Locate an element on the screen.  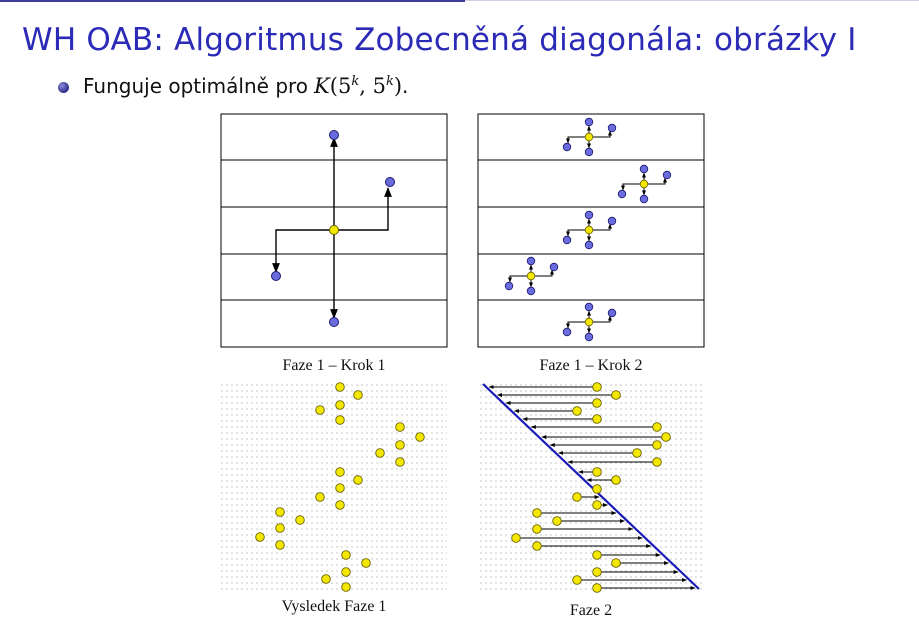
fig1-arrow-left-down is located at coordinates (303, 251).